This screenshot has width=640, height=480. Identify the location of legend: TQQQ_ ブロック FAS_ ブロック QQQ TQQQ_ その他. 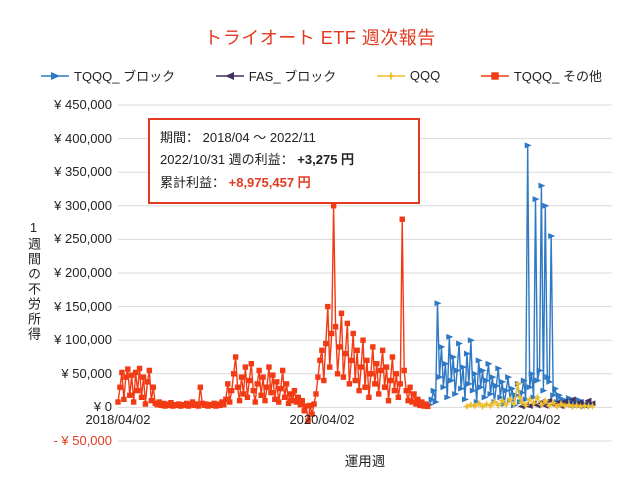
(321, 75).